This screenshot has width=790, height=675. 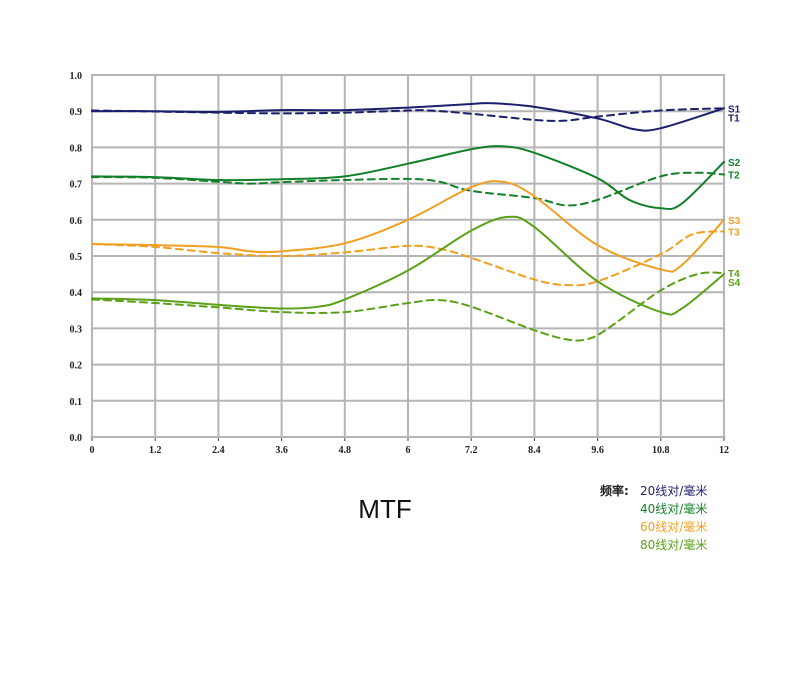 I want to click on y-tick-label: 0.3, so click(x=76, y=329).